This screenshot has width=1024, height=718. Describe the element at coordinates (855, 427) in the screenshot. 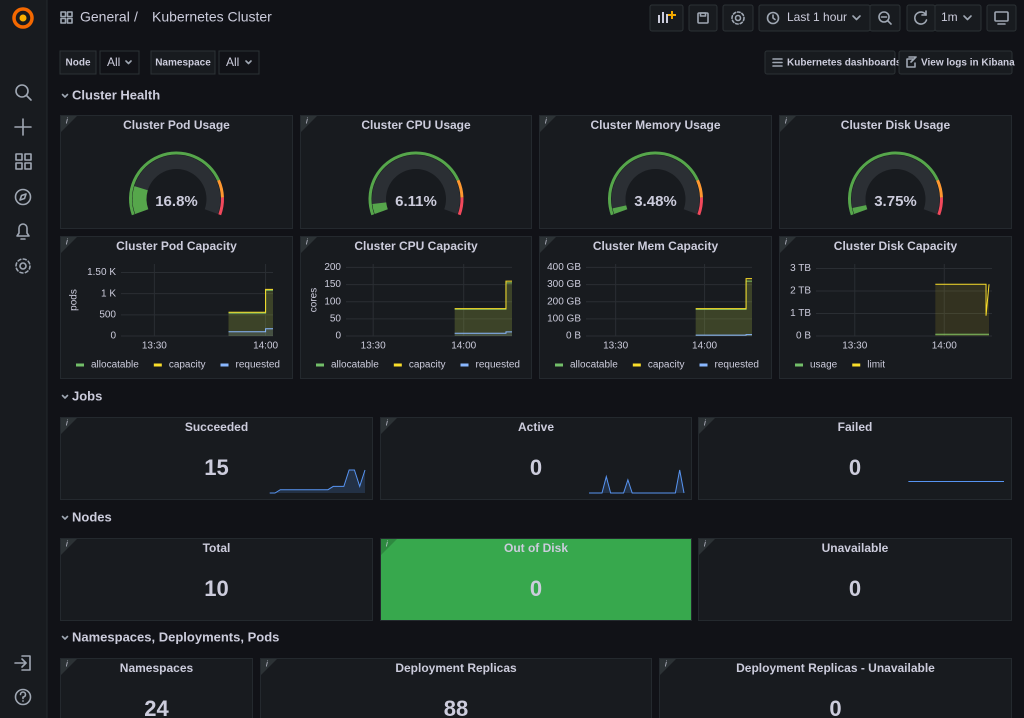

I see `panel-title: Failed` at that location.